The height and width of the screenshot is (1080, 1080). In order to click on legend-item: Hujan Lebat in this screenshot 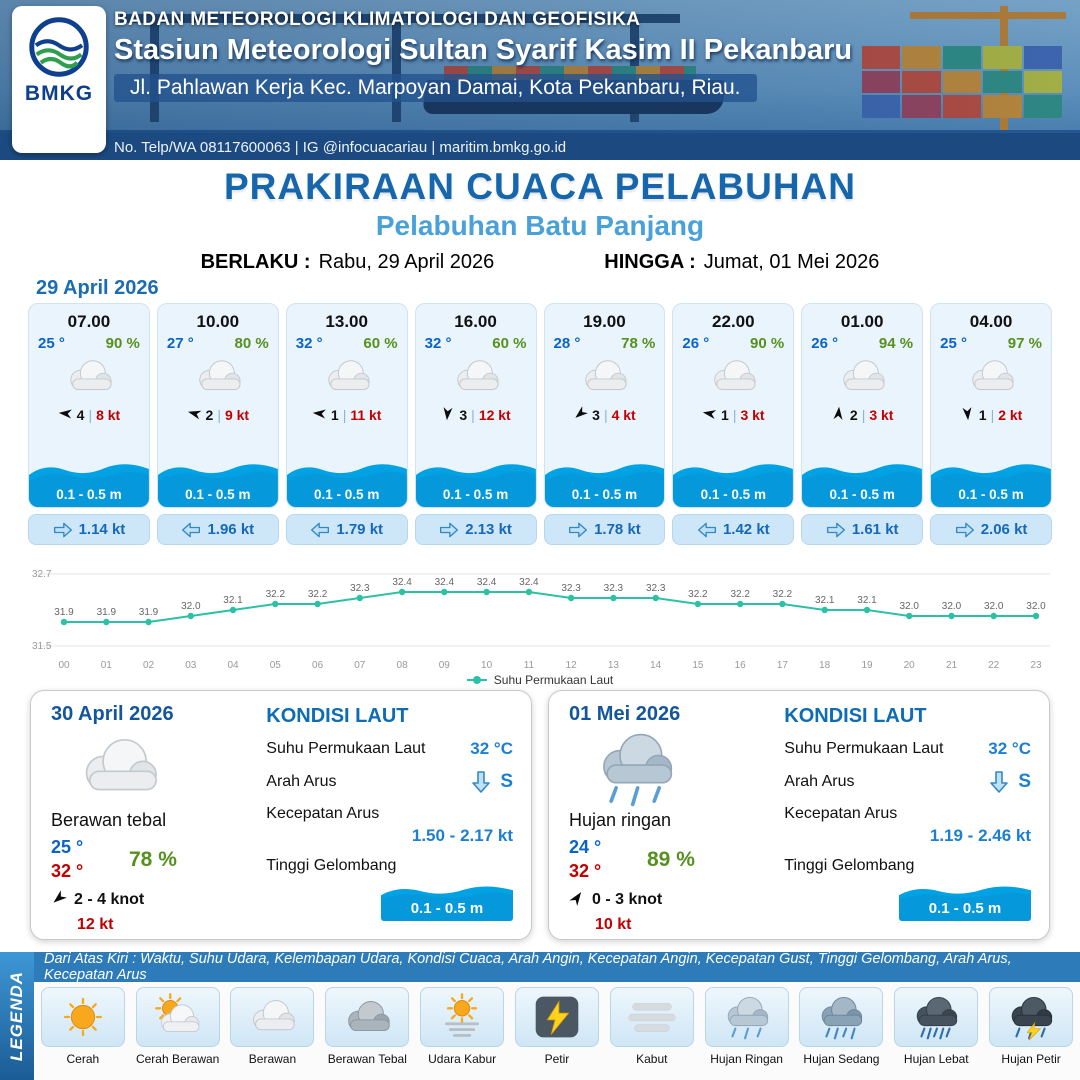, I will do `click(936, 1026)`.